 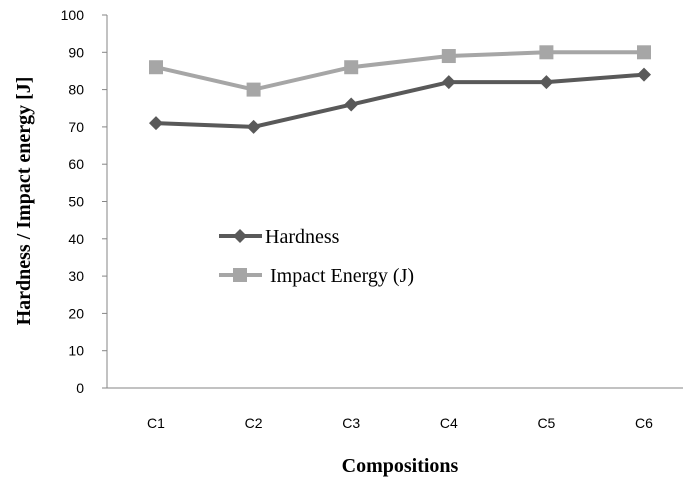 I want to click on y-tick-label: 0, so click(x=80, y=388).